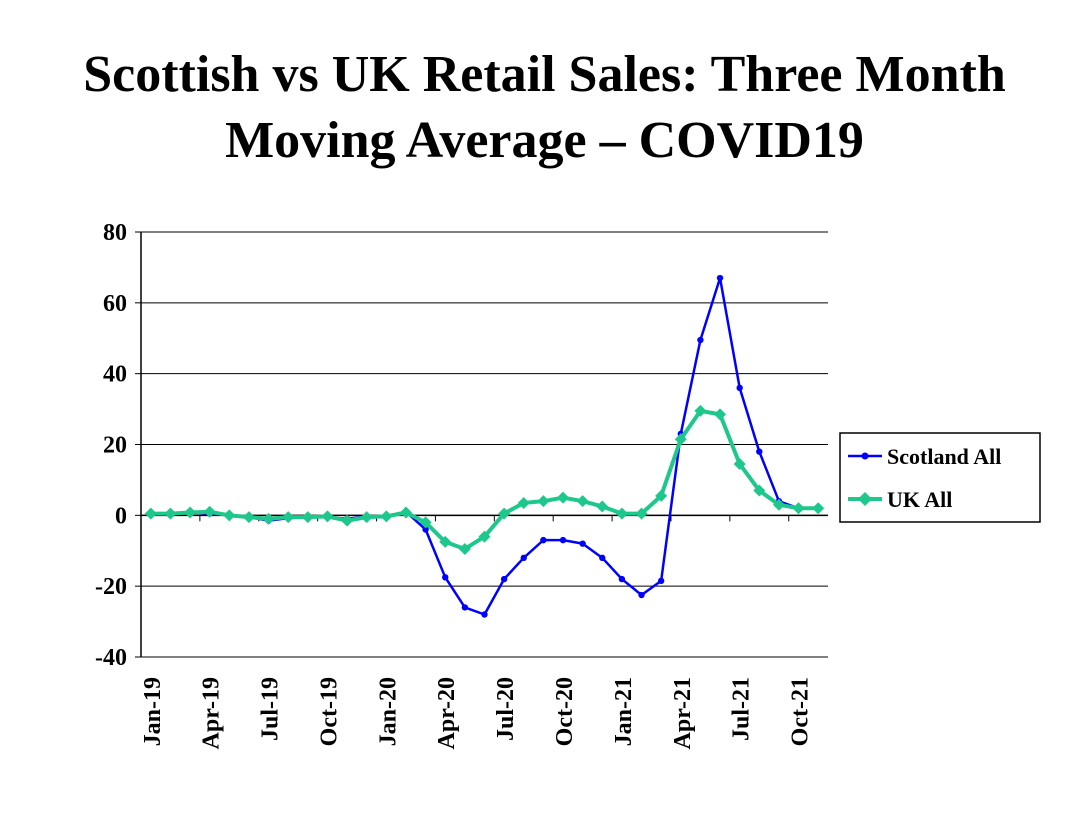 Image resolution: width=1089 pixels, height=828 pixels. What do you see at coordinates (683, 713) in the screenshot?
I see `x-tick-label: Apr-21` at bounding box center [683, 713].